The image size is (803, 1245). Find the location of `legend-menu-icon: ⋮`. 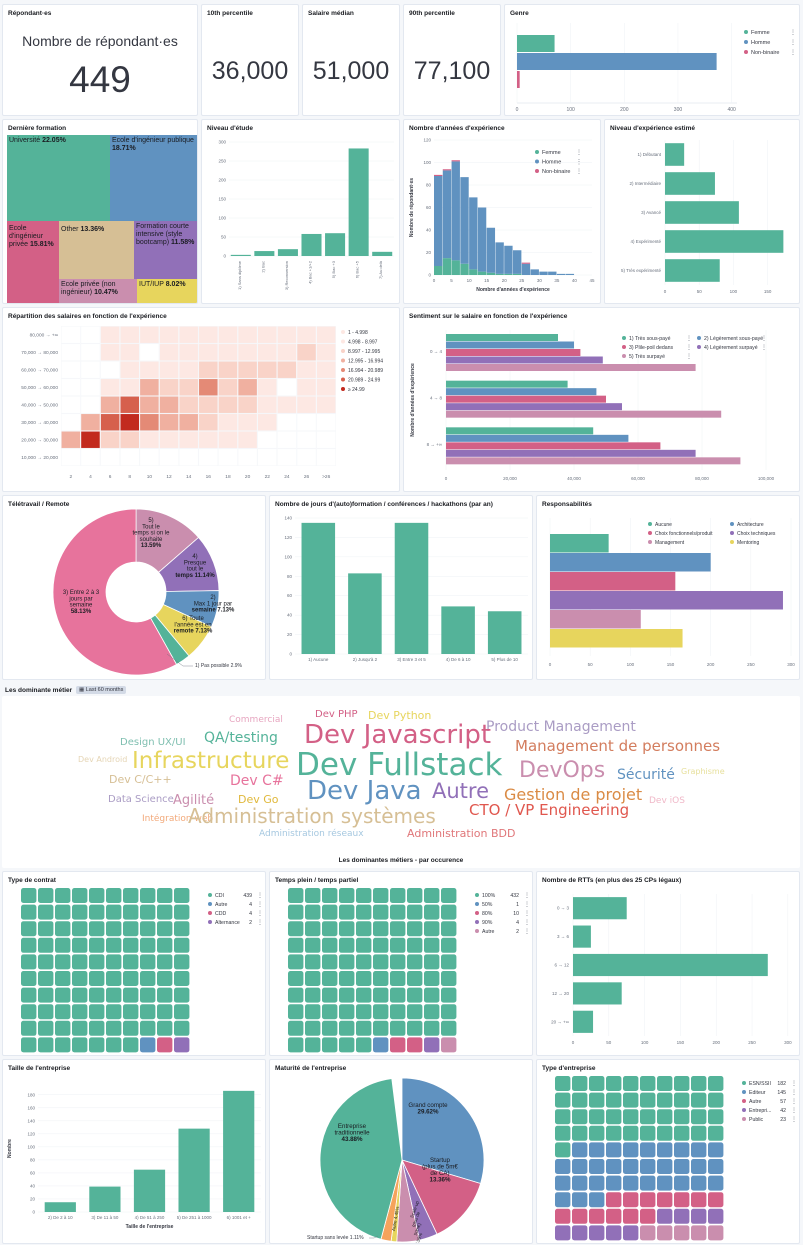

legend-menu-icon: ⋮ is located at coordinates (794, 1093).